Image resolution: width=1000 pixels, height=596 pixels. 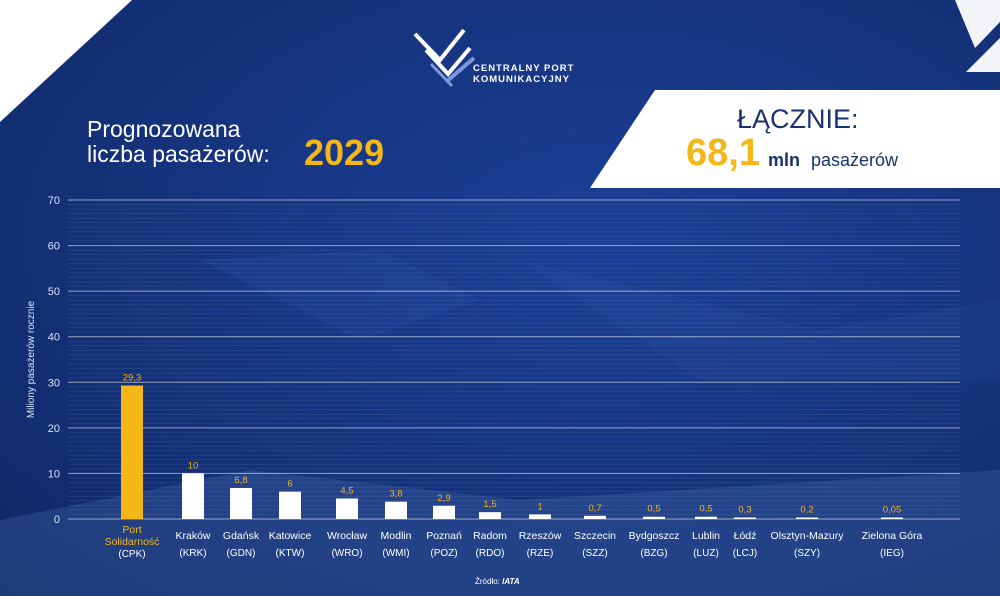 I want to click on x-tick-code: (SZY), so click(x=807, y=553).